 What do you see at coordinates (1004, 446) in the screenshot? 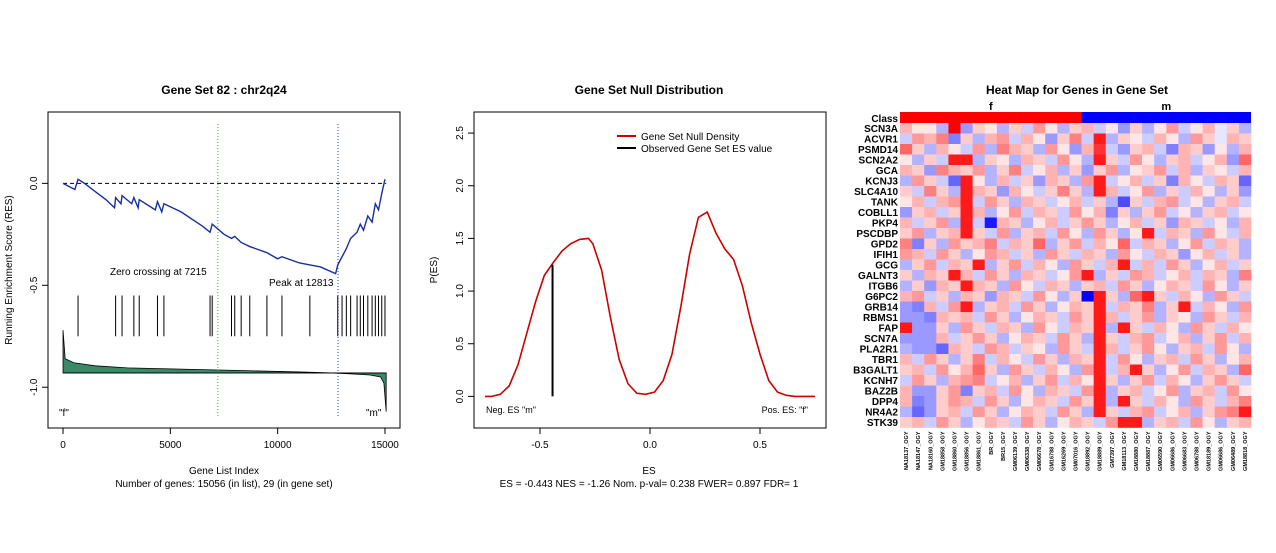
I see `sample-label: BR15_OGY` at bounding box center [1004, 446].